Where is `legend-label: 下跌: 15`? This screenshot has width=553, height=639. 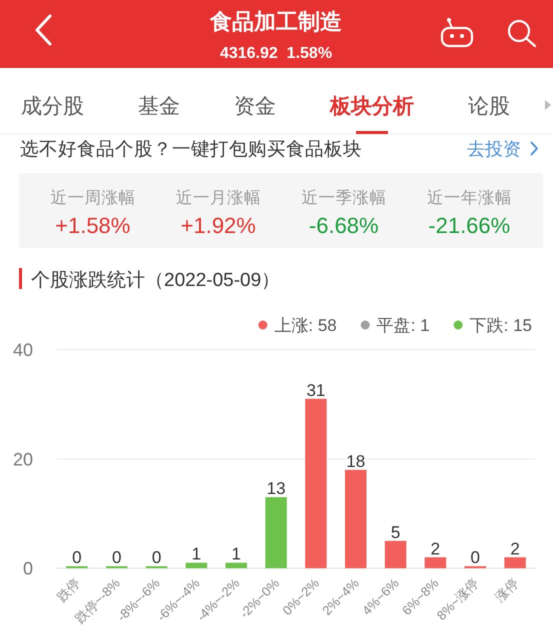
legend-label: 下跌: 15 is located at coordinates (501, 325).